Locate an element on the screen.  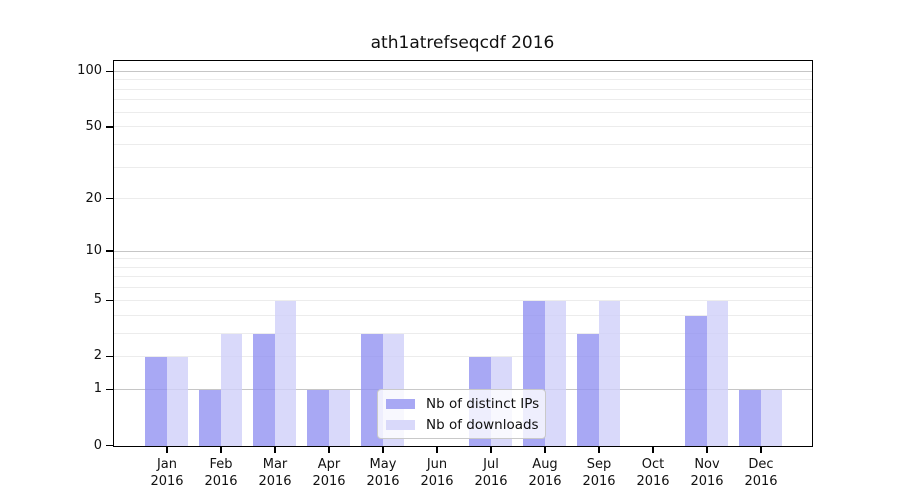
x-tick-label: Sep 2016 is located at coordinates (599, 472).